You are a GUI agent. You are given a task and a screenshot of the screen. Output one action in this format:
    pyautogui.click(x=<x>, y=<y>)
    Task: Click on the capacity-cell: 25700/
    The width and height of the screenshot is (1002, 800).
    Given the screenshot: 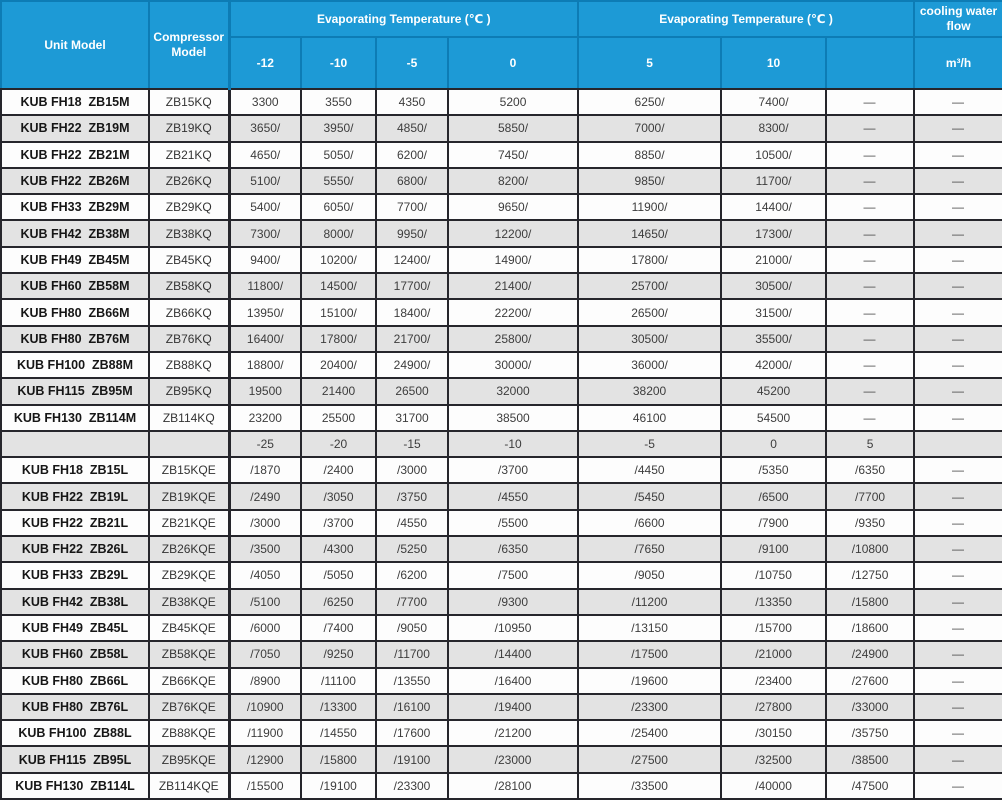 What is the action you would take?
    pyautogui.click(x=650, y=286)
    